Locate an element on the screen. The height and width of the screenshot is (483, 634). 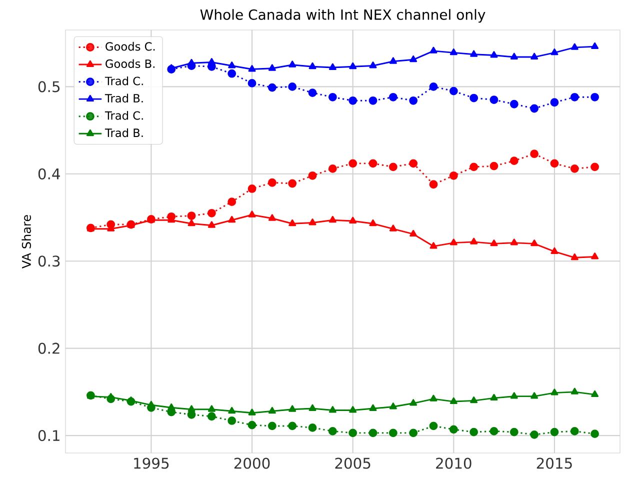
y-tick-label: 0.3 is located at coordinates (49, 261).